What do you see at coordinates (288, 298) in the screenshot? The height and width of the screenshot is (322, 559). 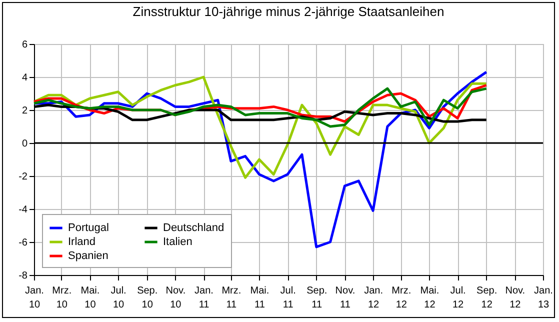 I see `x-tick-label: Jul. 11` at bounding box center [288, 298].